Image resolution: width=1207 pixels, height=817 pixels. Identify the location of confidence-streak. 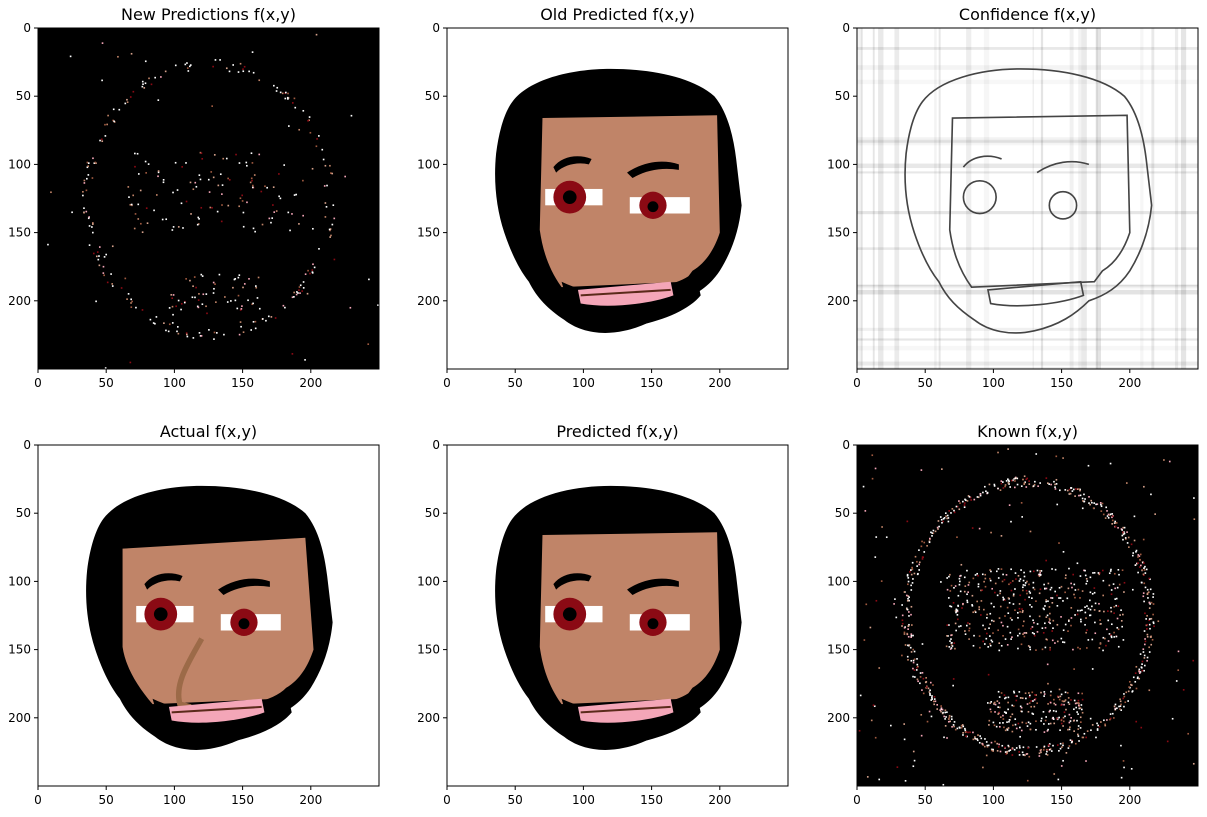
(1153, 198).